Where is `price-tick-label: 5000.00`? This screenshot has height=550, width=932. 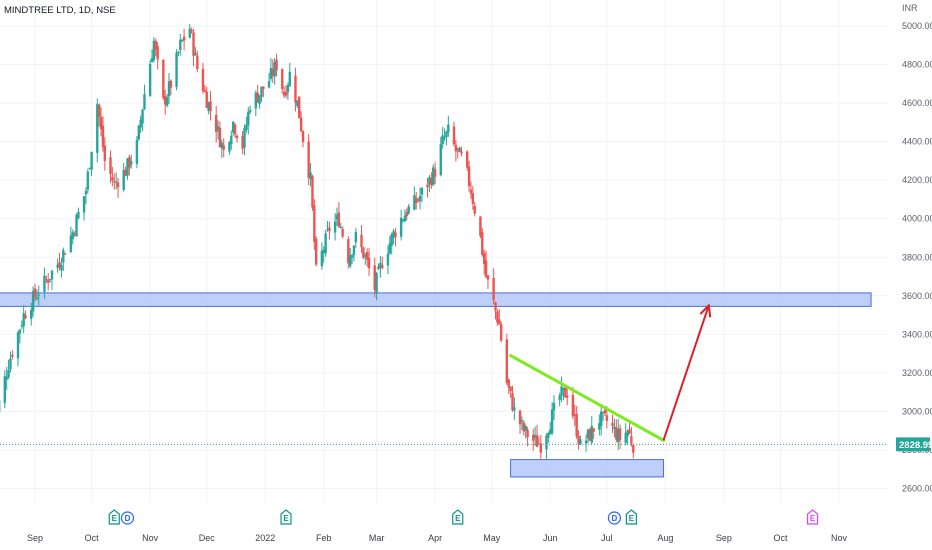 price-tick-label: 5000.00 is located at coordinates (917, 26).